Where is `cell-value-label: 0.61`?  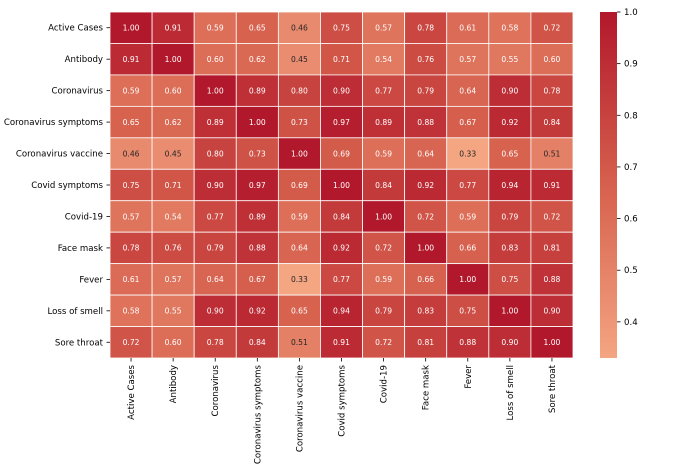
cell-value-label: 0.61 is located at coordinates (467, 28).